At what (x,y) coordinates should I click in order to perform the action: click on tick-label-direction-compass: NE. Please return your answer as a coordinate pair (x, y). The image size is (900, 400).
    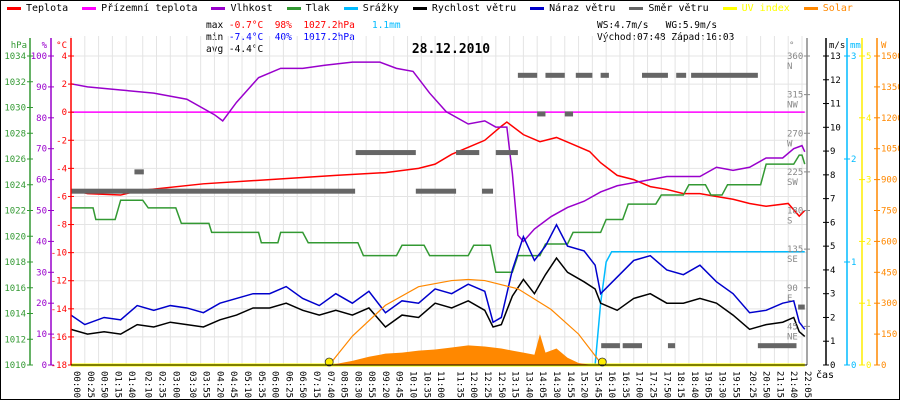
    Looking at the image, I should click on (792, 337).